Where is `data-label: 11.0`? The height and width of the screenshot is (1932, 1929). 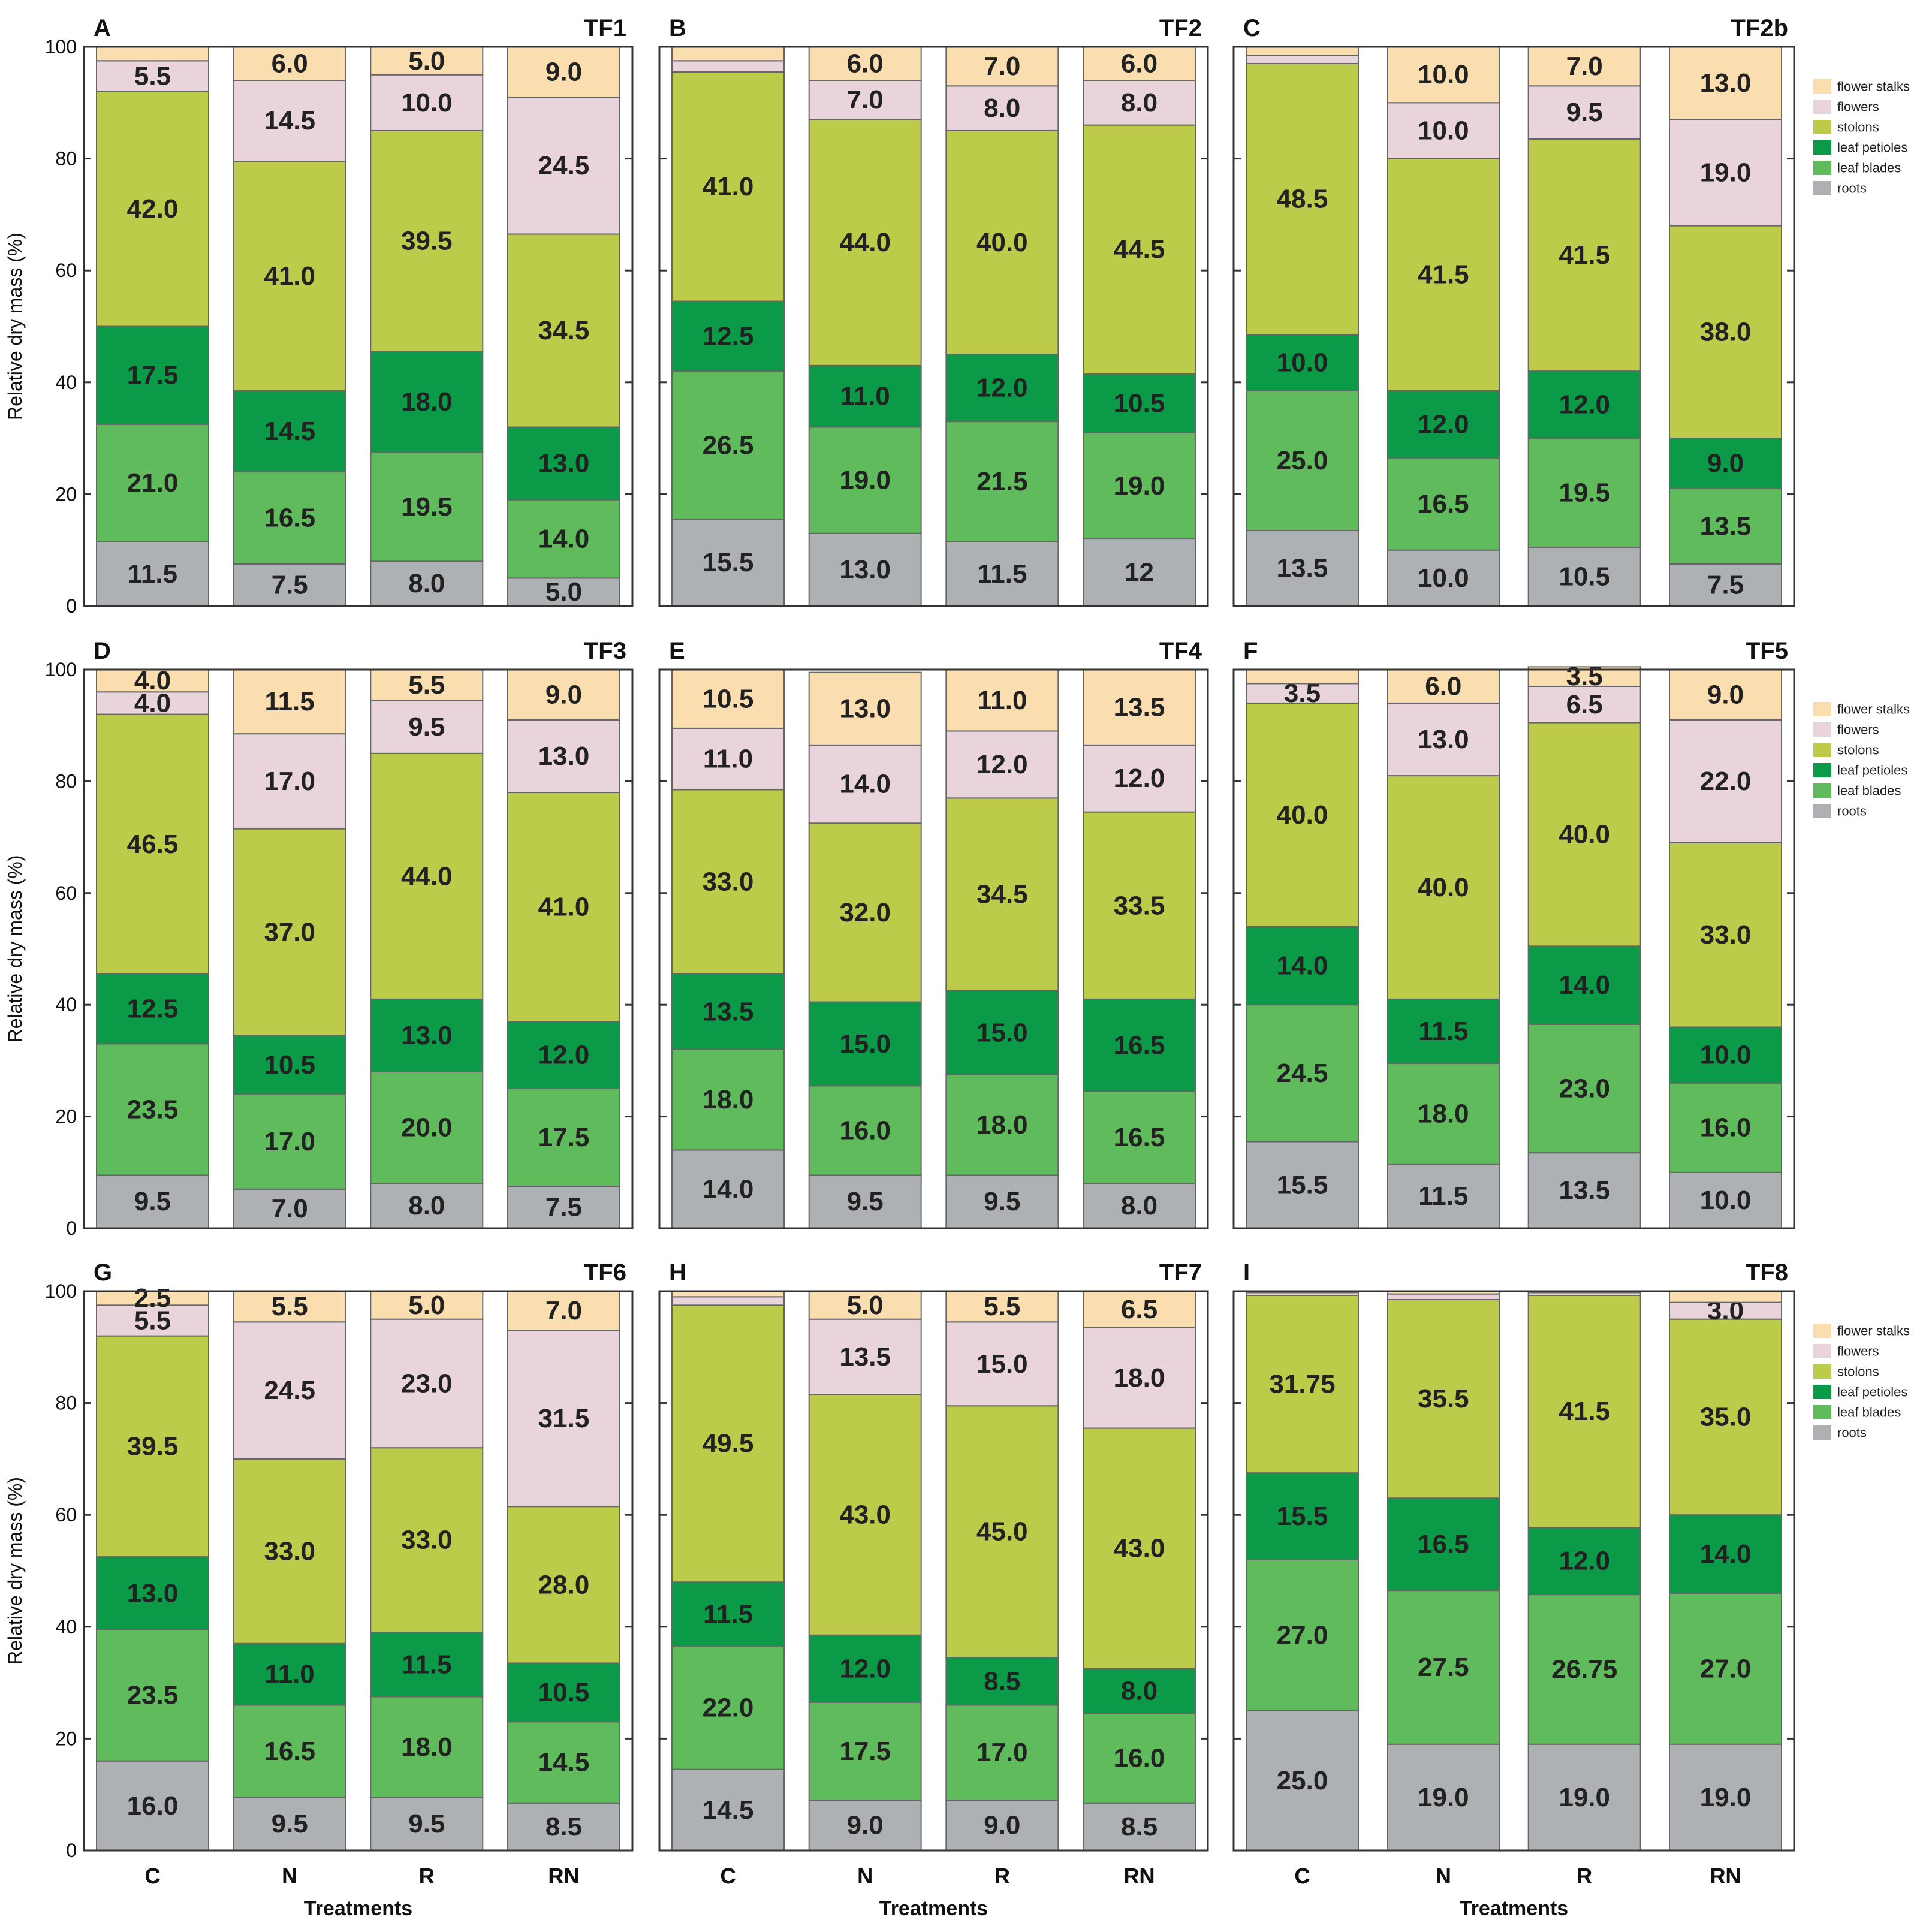 data-label: 11.0 is located at coordinates (728, 759).